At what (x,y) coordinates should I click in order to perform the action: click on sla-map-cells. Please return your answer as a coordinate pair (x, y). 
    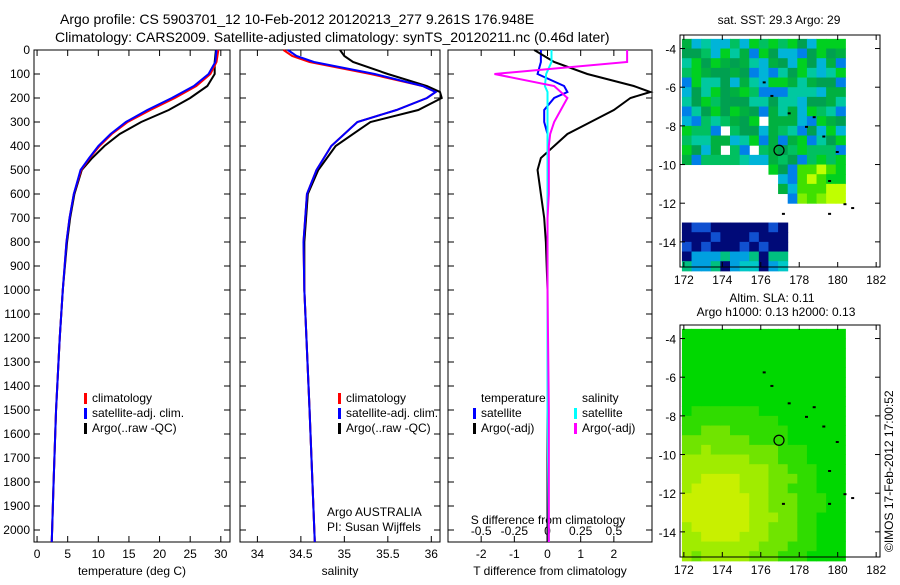
    Looking at the image, I should click on (763, 445).